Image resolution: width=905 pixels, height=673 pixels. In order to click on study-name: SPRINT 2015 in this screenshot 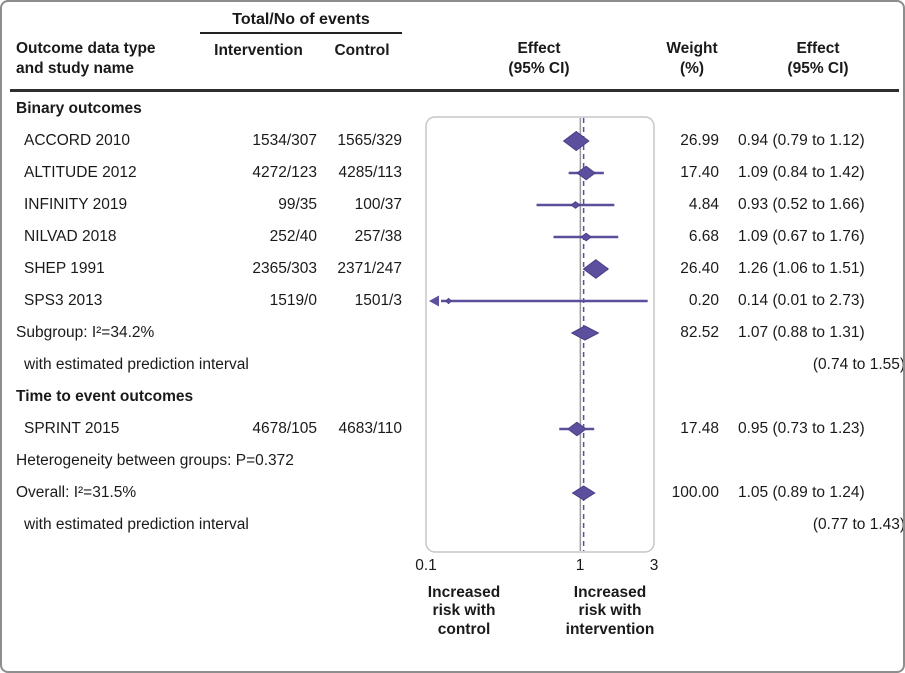, I will do `click(72, 428)`.